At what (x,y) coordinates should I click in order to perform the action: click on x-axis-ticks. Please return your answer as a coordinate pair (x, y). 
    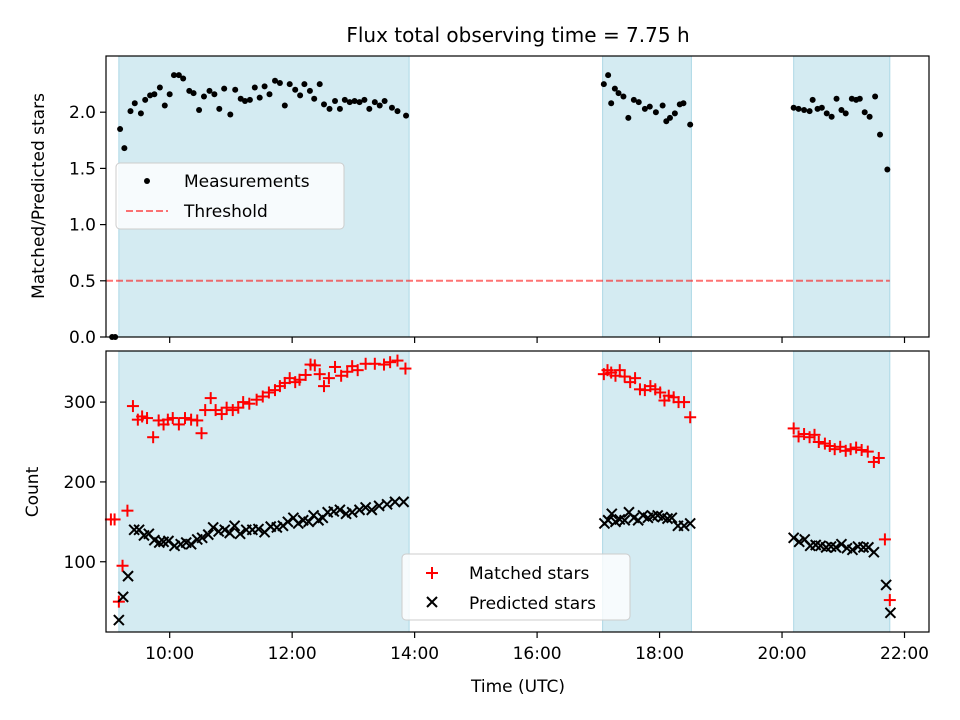
    Looking at the image, I should click on (537, 340).